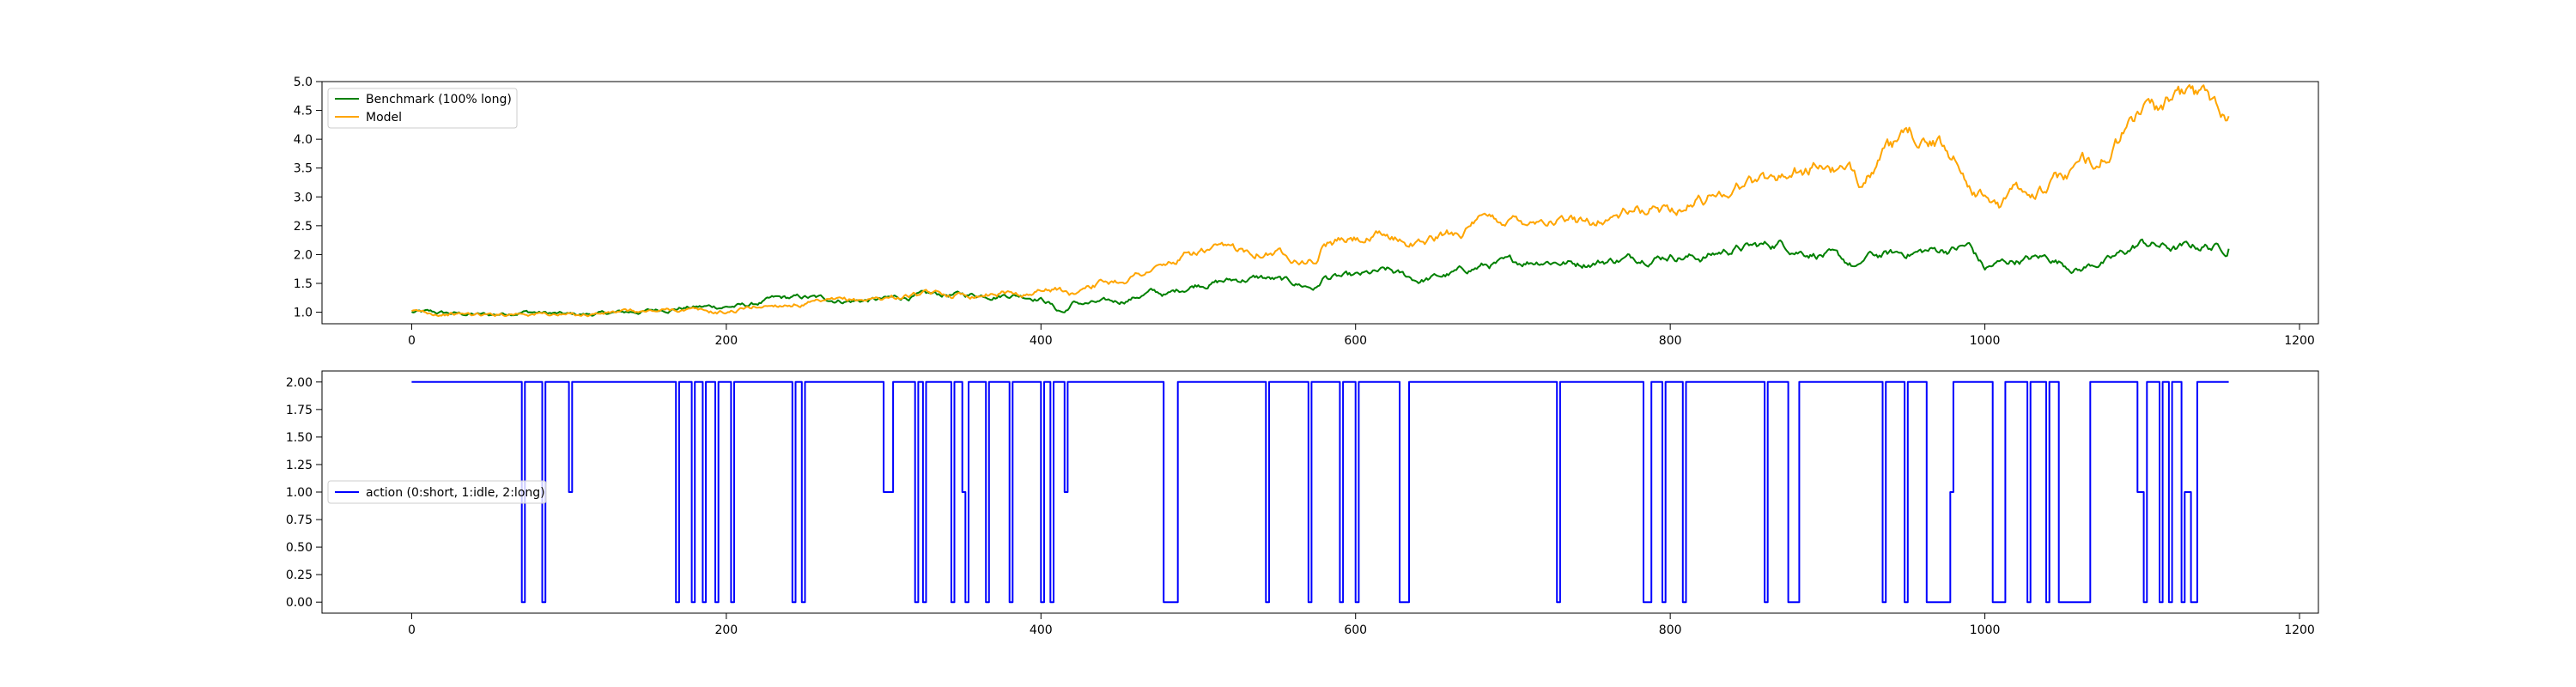 The height and width of the screenshot is (687, 2576). Describe the element at coordinates (439, 99) in the screenshot. I see `legend-label-benchmark: Benchmark (100% long)` at that location.